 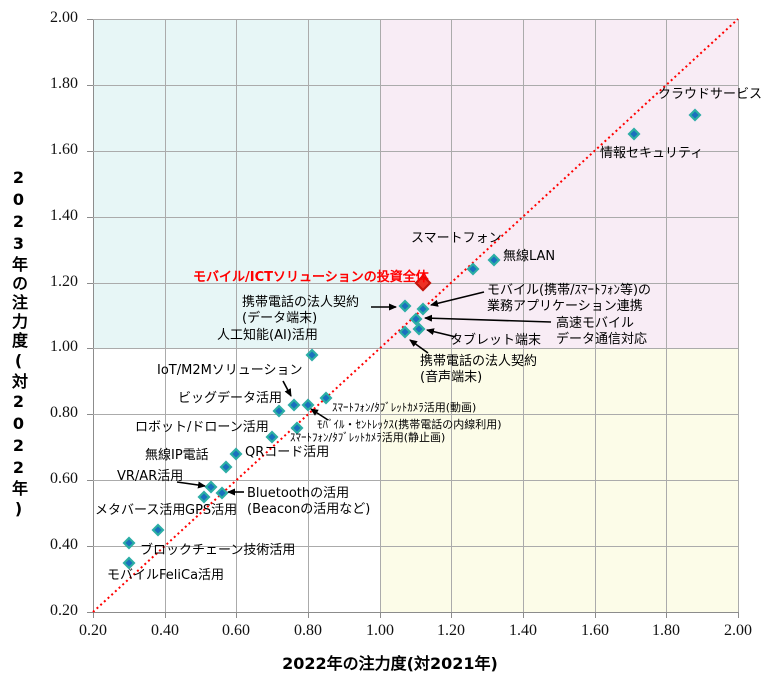 What do you see at coordinates (64, 346) in the screenshot?
I see `y-tick-label: 1.00` at bounding box center [64, 346].